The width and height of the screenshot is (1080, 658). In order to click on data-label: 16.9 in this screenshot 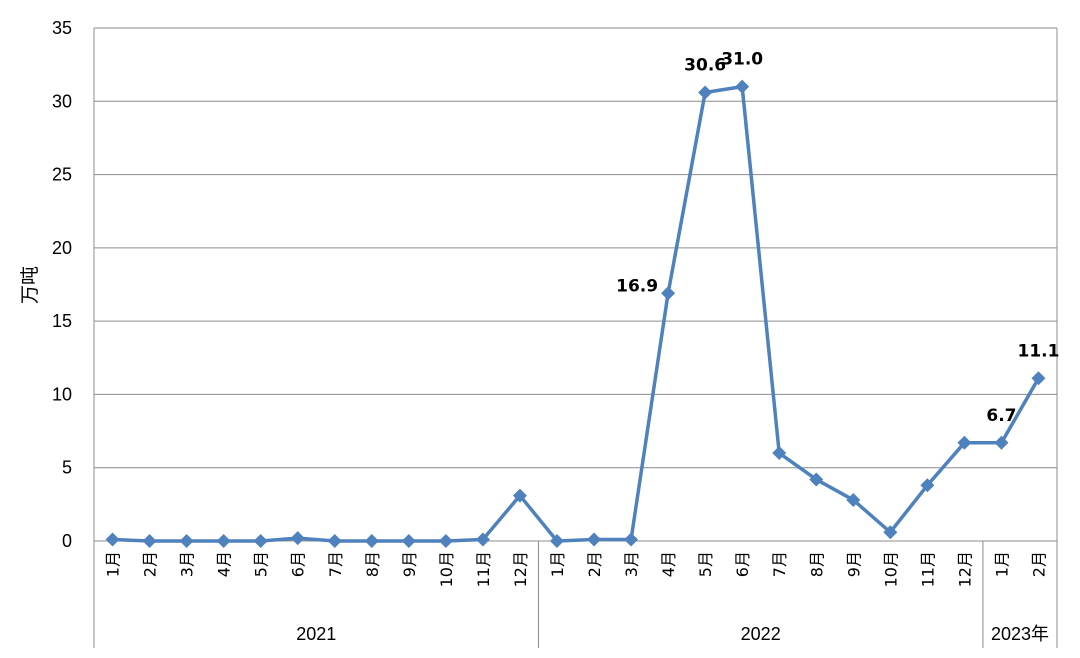, I will do `click(637, 286)`.